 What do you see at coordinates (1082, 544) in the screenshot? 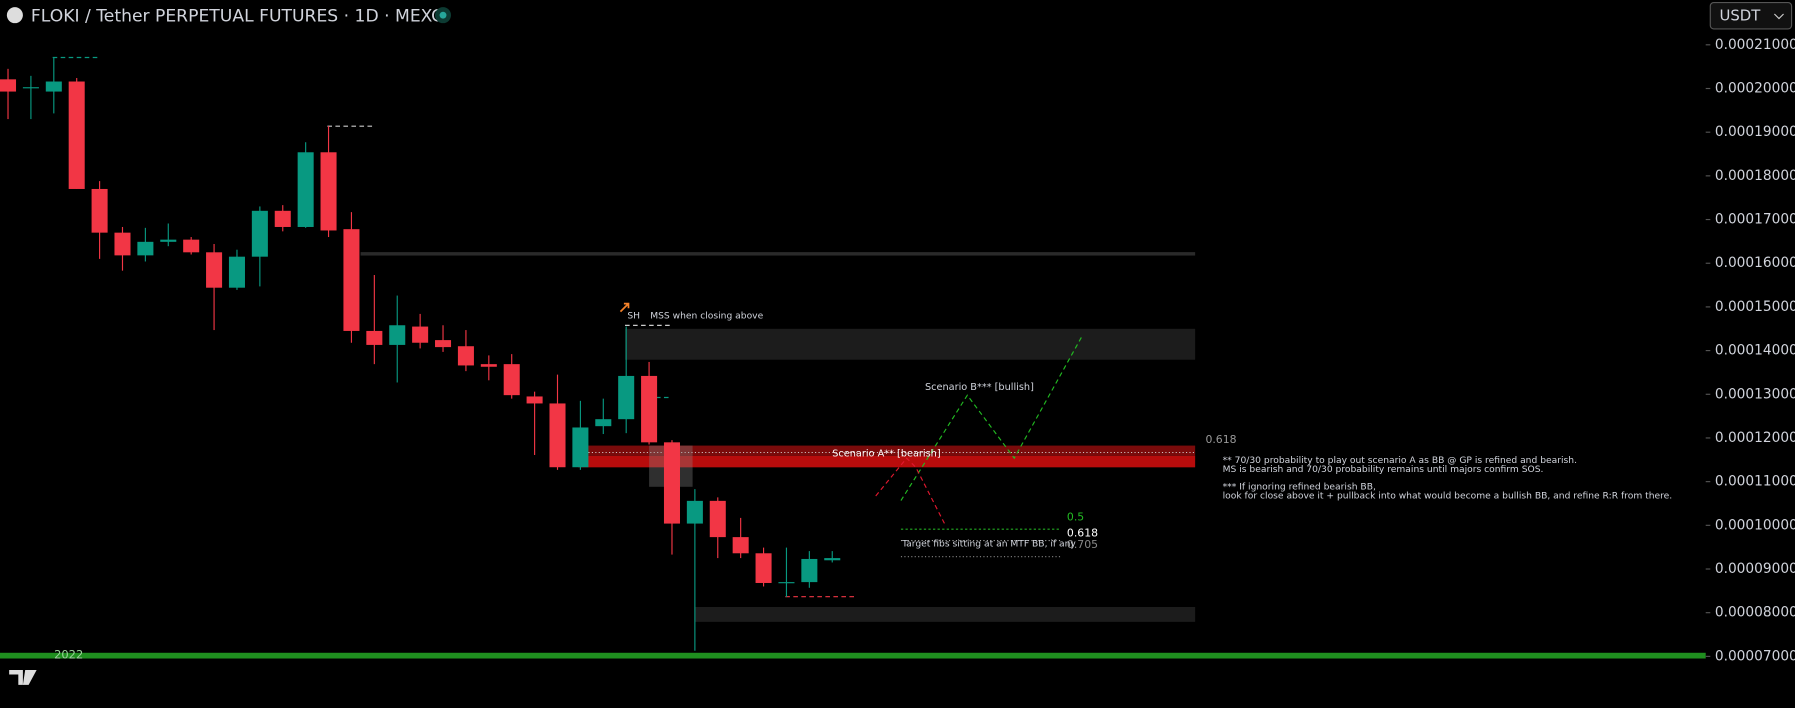
I see `annotation: 0.705` at bounding box center [1082, 544].